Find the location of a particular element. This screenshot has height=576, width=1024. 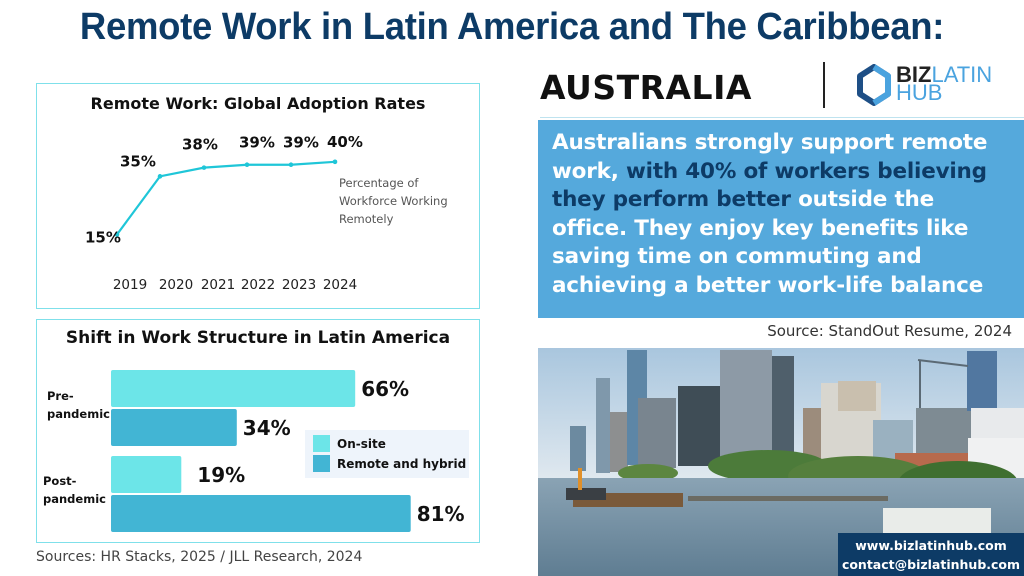

bar-value-label: 19% is located at coordinates (221, 475).